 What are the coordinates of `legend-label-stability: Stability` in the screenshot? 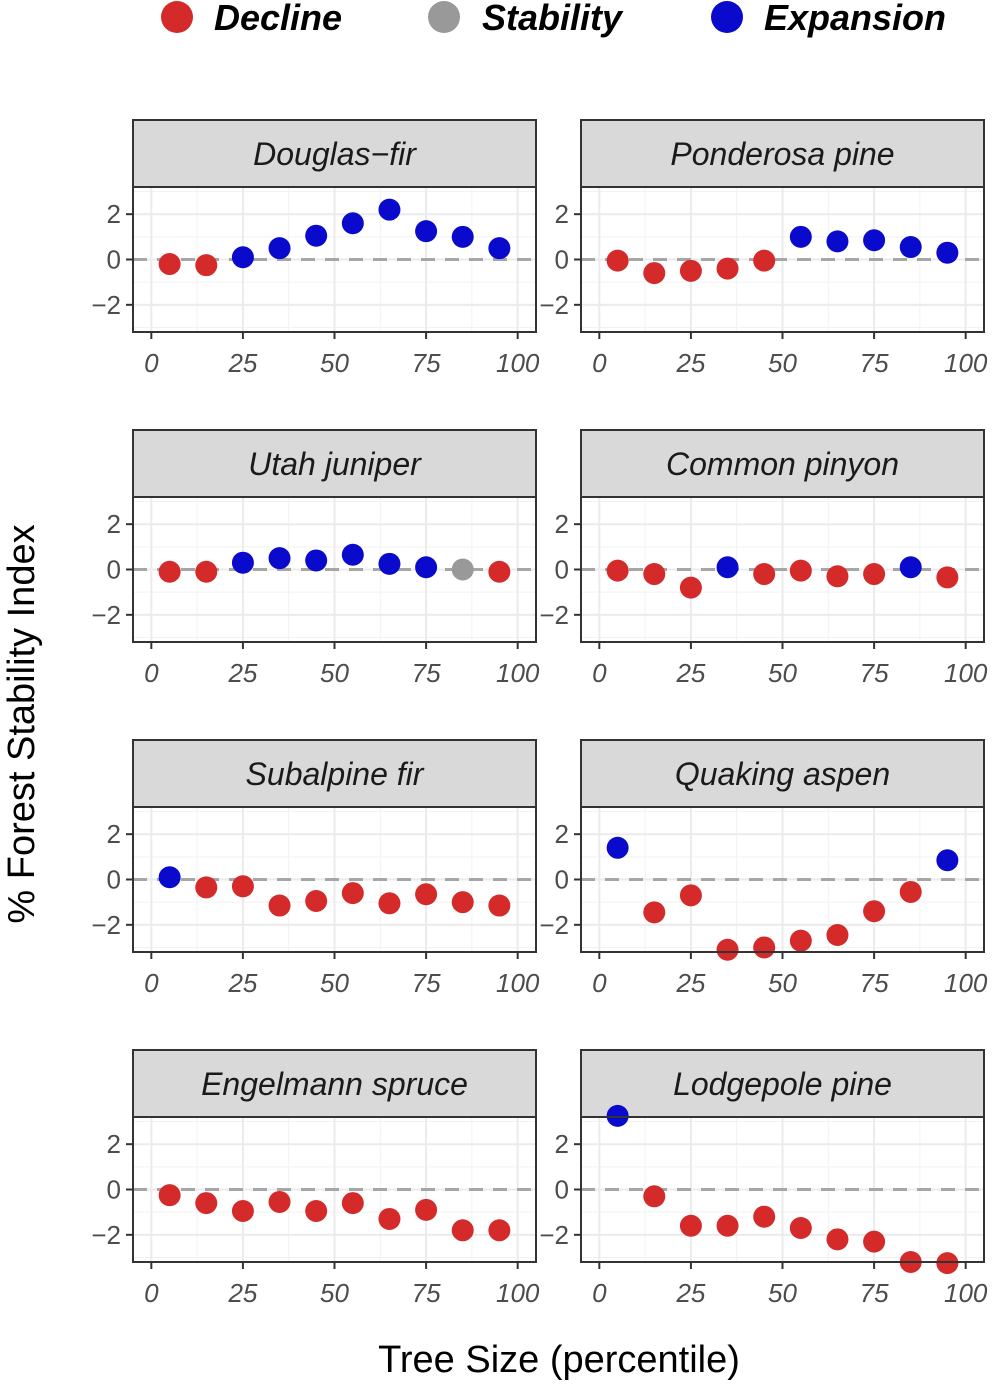 It's located at (553, 19).